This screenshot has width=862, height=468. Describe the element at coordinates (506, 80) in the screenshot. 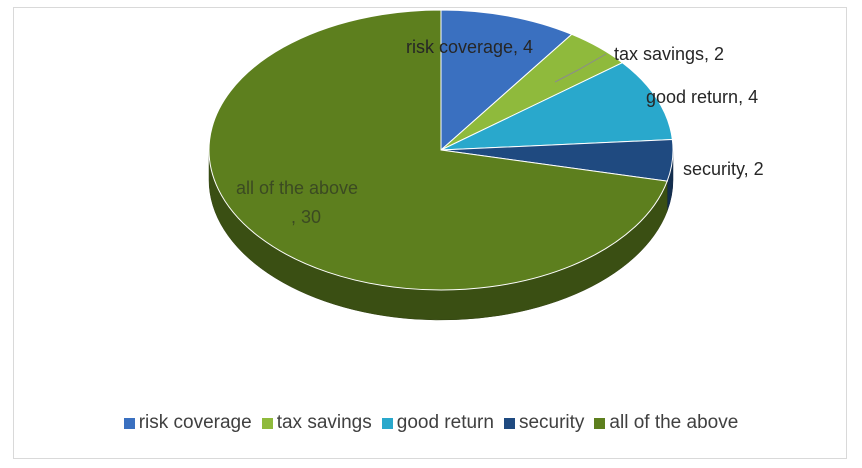

I see `pie-slice-risk-coverage` at that location.